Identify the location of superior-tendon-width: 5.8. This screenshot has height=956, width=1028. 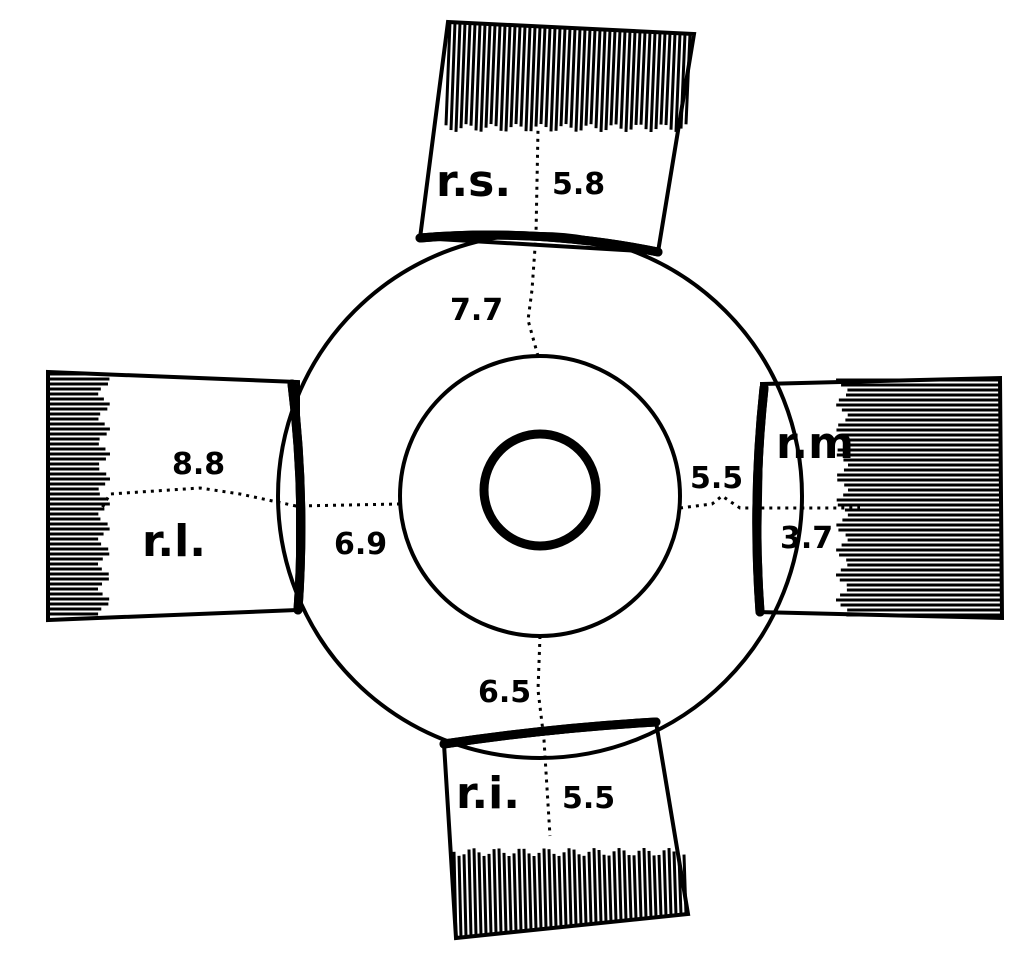
(578, 184).